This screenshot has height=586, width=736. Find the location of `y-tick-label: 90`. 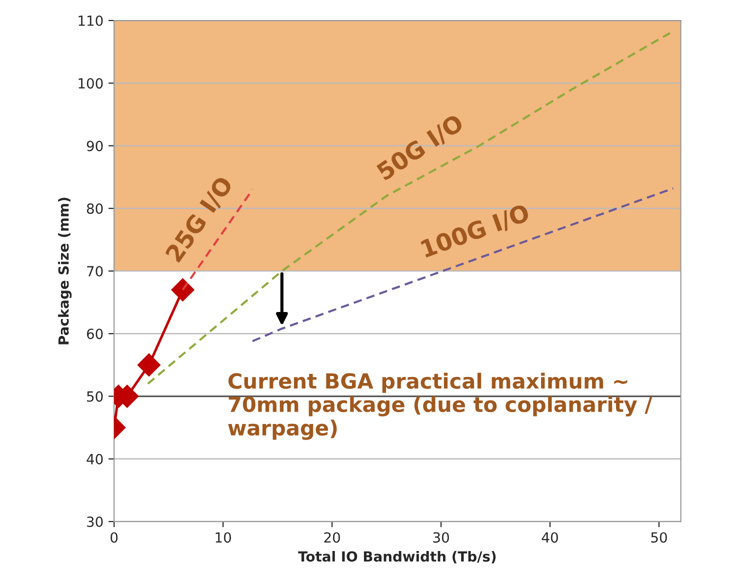

y-tick-label: 90 is located at coordinates (94, 146).